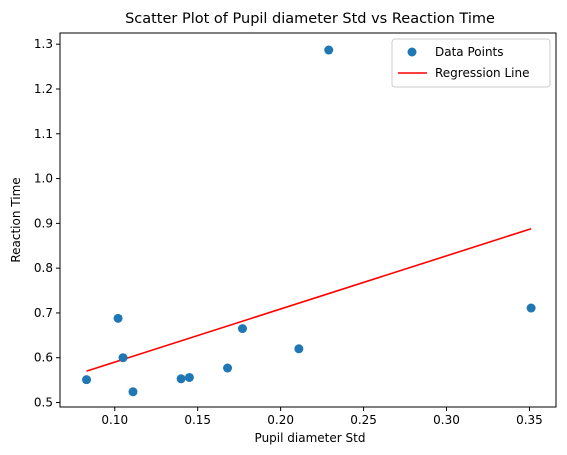 This screenshot has width=567, height=455. Describe the element at coordinates (43, 313) in the screenshot. I see `y-tick-label: 0.7` at that location.